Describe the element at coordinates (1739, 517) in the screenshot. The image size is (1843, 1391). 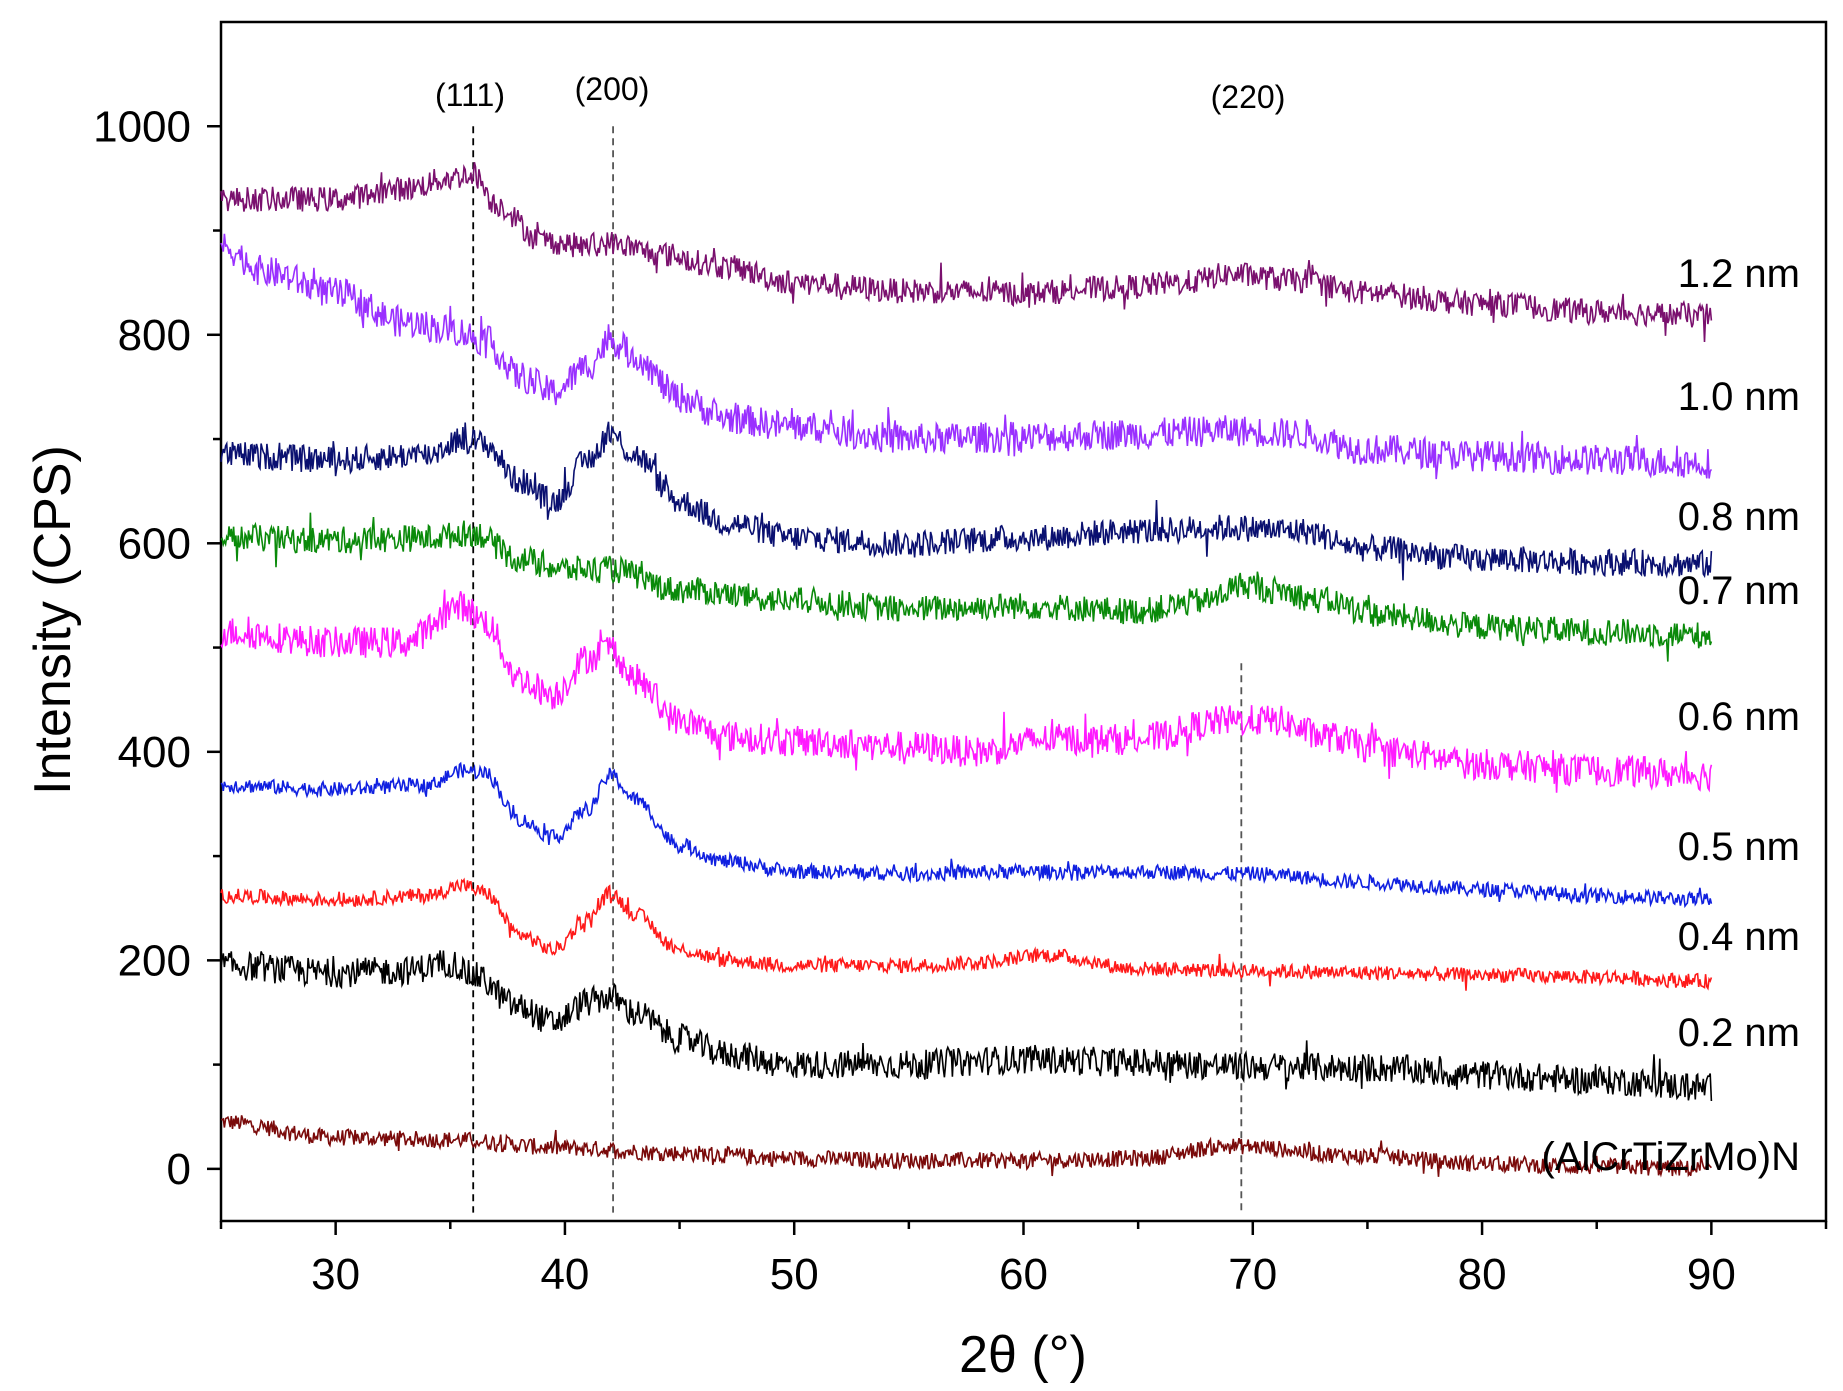
I see `series-label: 0.8 nm` at that location.